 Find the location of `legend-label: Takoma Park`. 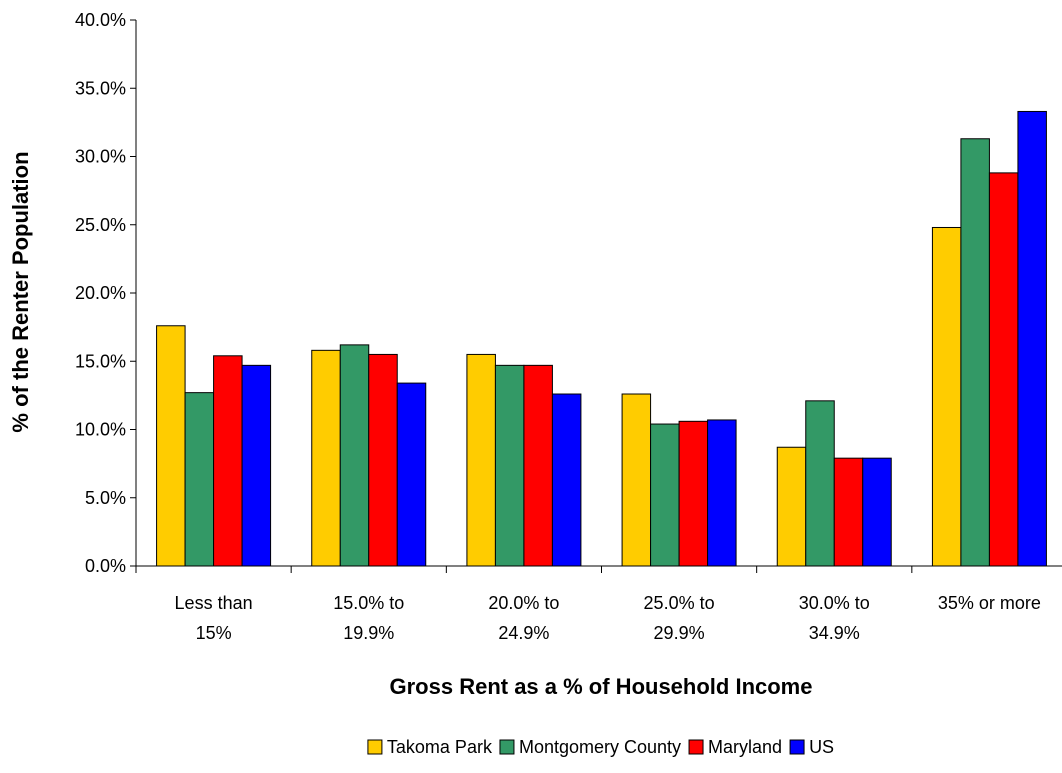

legend-label: Takoma Park is located at coordinates (440, 747).